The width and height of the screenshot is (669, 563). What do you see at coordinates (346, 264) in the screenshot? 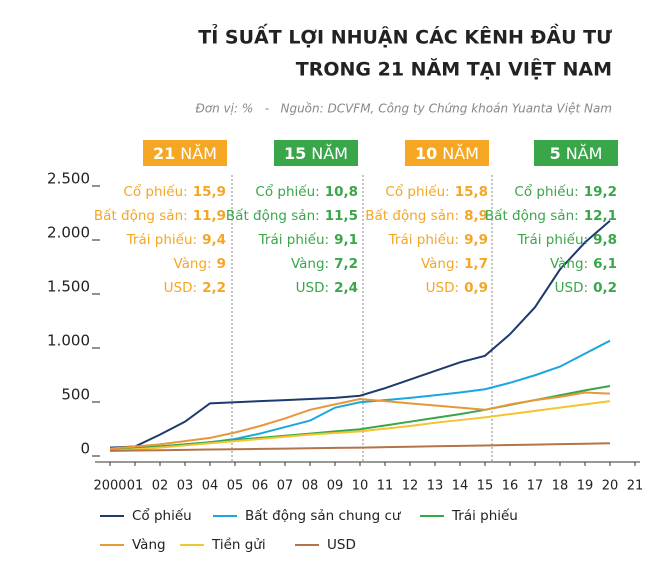
I see `item-value: 7,2` at bounding box center [346, 264].